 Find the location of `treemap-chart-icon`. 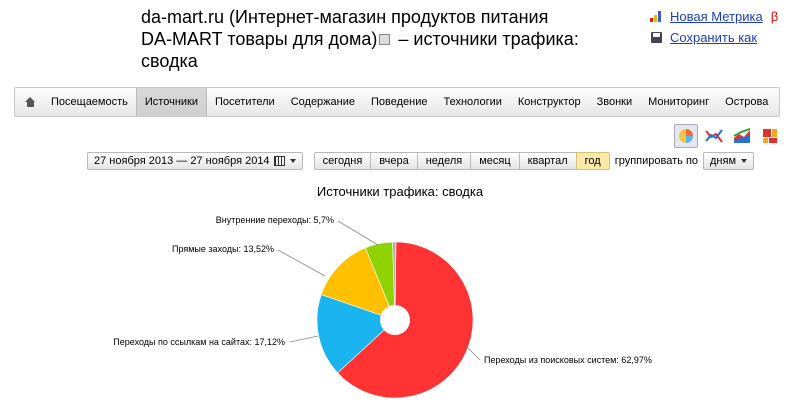

treemap-chart-icon is located at coordinates (770, 136).